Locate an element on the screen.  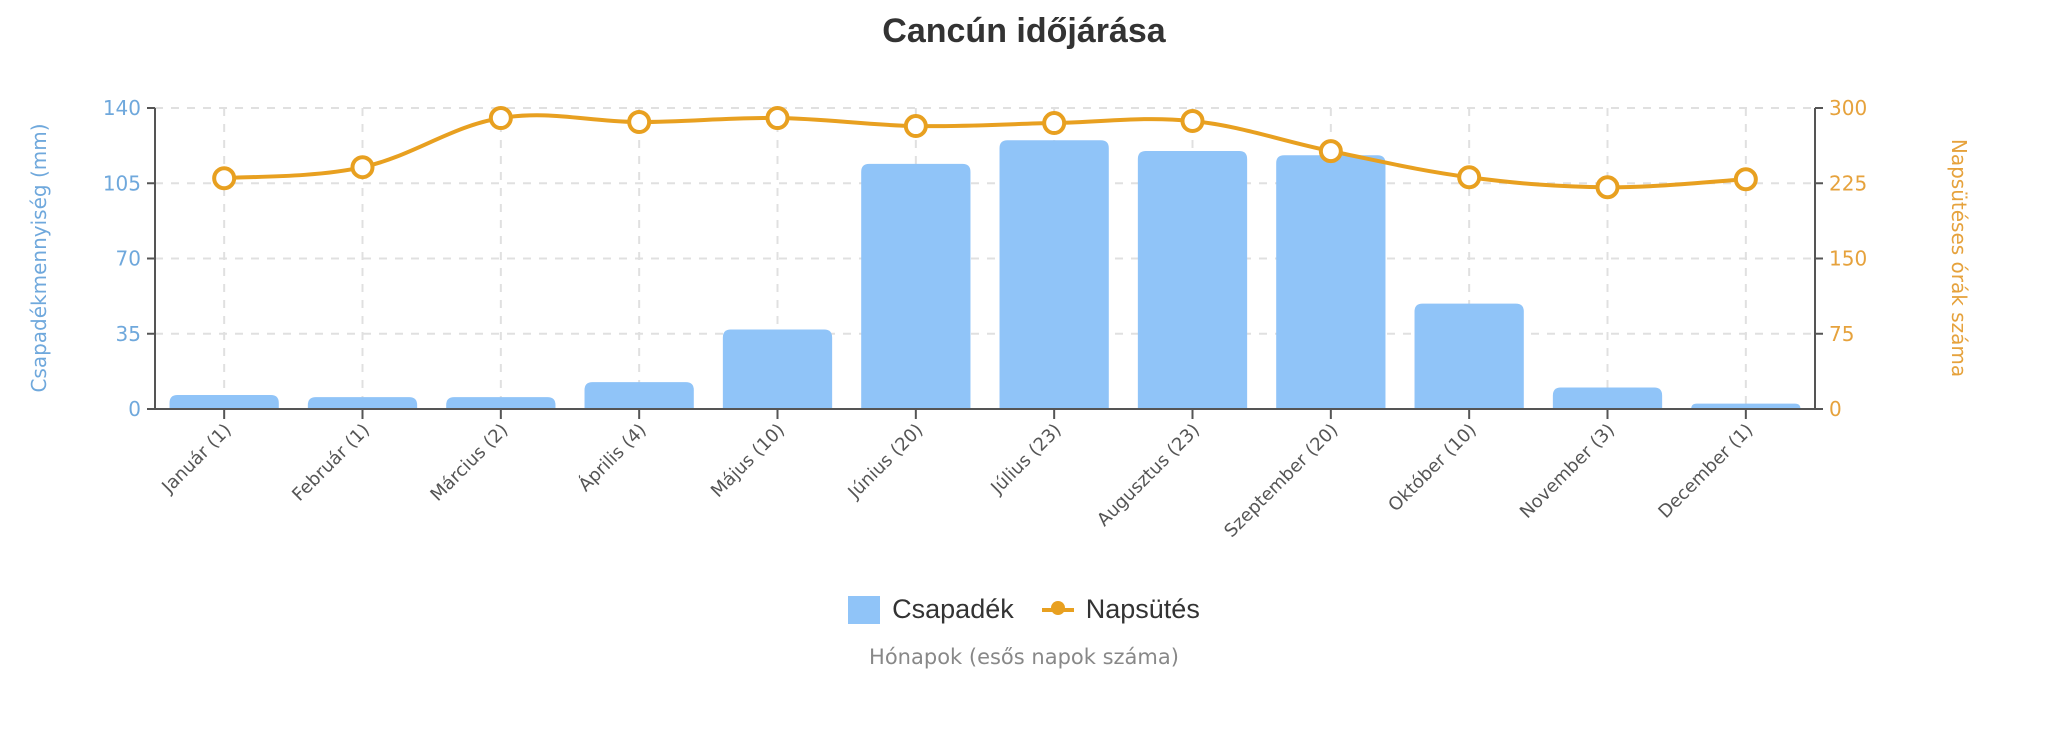
sunshine-line-path is located at coordinates (985, 151).